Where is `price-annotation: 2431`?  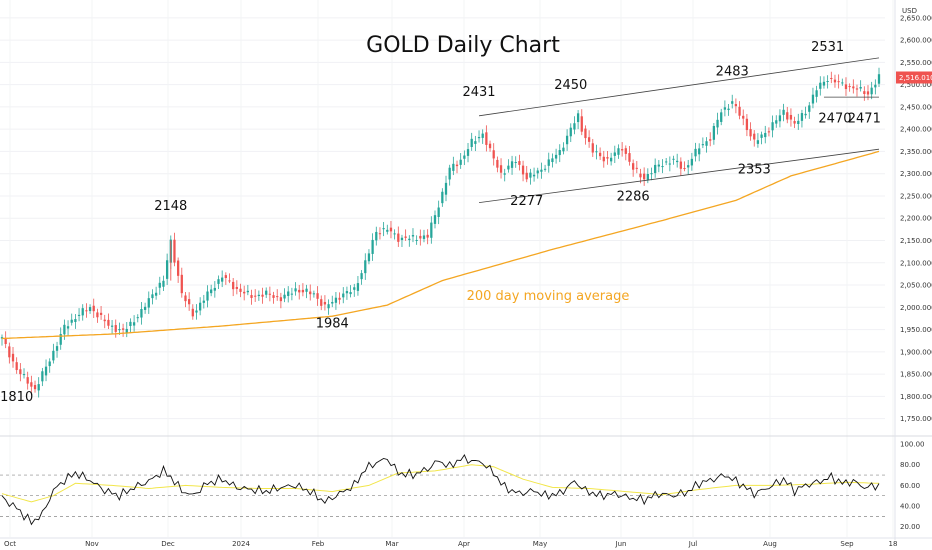 price-annotation: 2431 is located at coordinates (478, 92).